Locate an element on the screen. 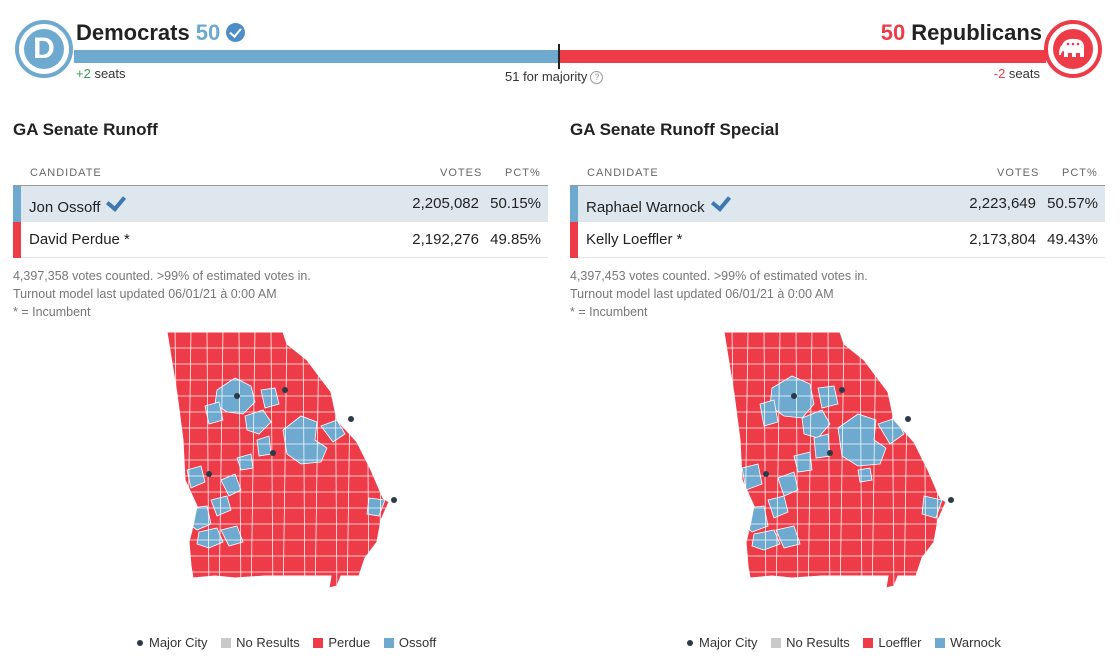 The height and width of the screenshot is (663, 1120). candidate-votes: 2,192,276 is located at coordinates (445, 239).